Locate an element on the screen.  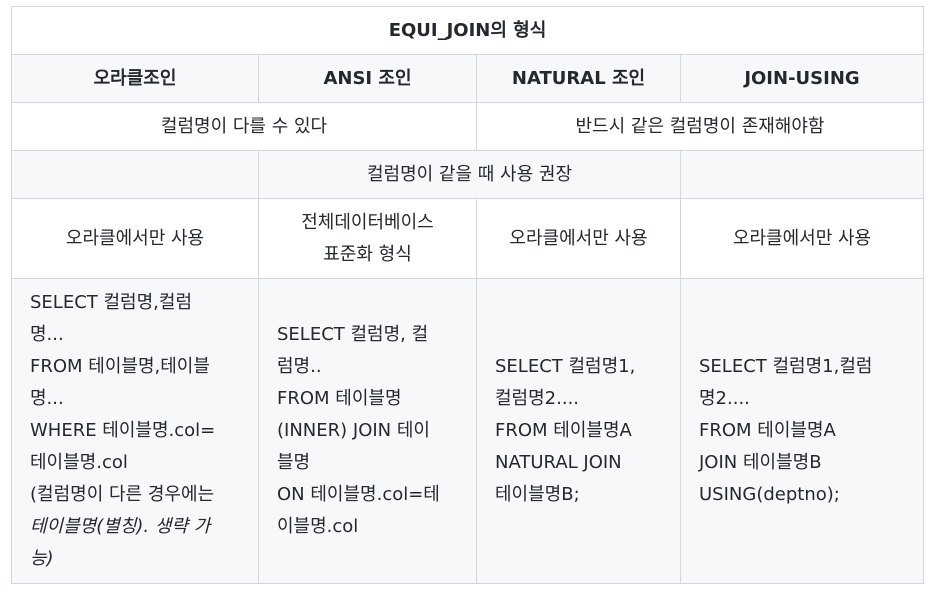
code-line: SELECT 컬럼명1,컬럼 is located at coordinates (786, 366).